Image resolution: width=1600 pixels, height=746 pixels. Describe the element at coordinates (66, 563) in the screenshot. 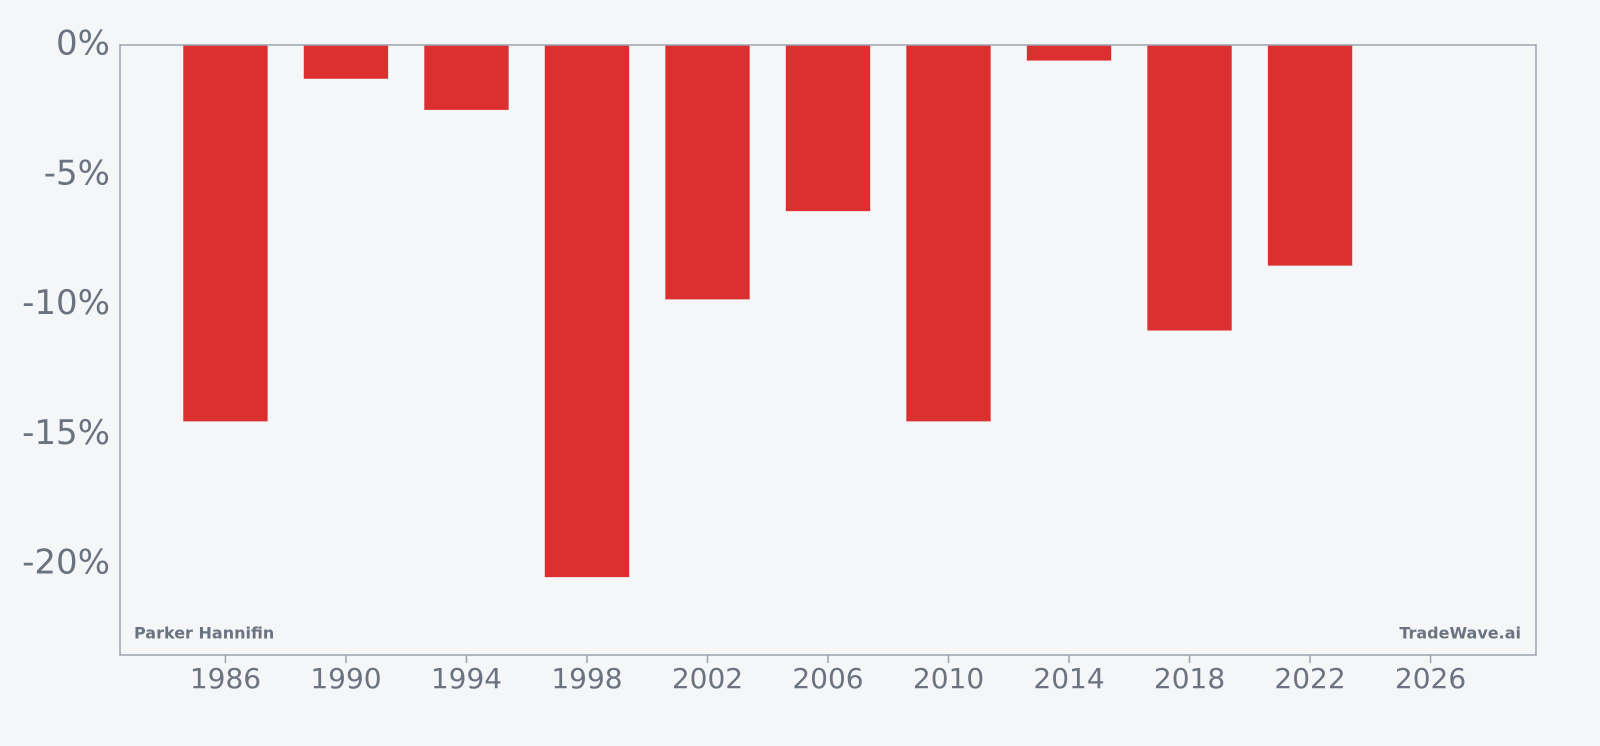

I see `y-tick-label: -20%` at that location.